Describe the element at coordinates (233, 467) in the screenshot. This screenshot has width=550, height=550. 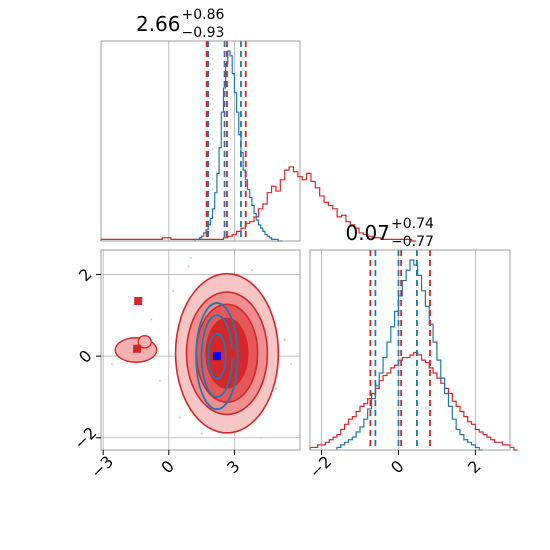
I see `x-tick-label: 3` at that location.